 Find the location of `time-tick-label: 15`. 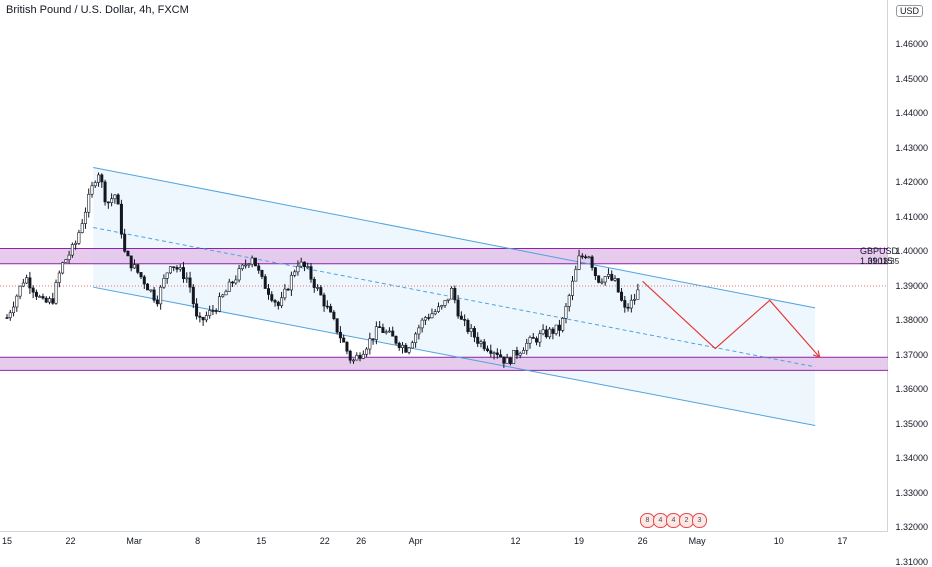

time-tick-label: 15 is located at coordinates (7, 541).